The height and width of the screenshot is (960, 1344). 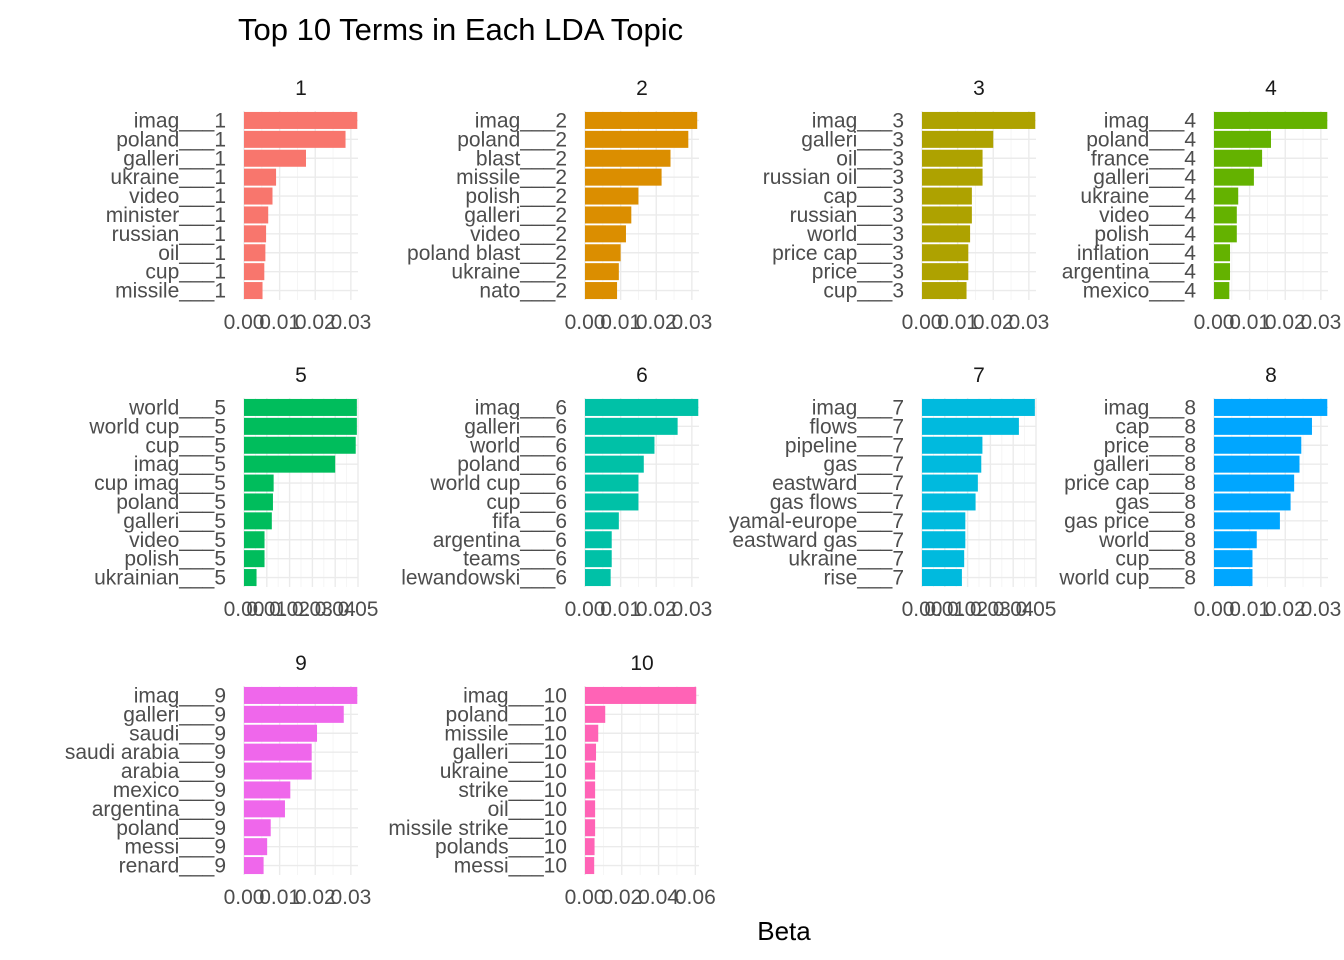 What do you see at coordinates (863, 464) in the screenshot?
I see `term-label: gas___7` at bounding box center [863, 464].